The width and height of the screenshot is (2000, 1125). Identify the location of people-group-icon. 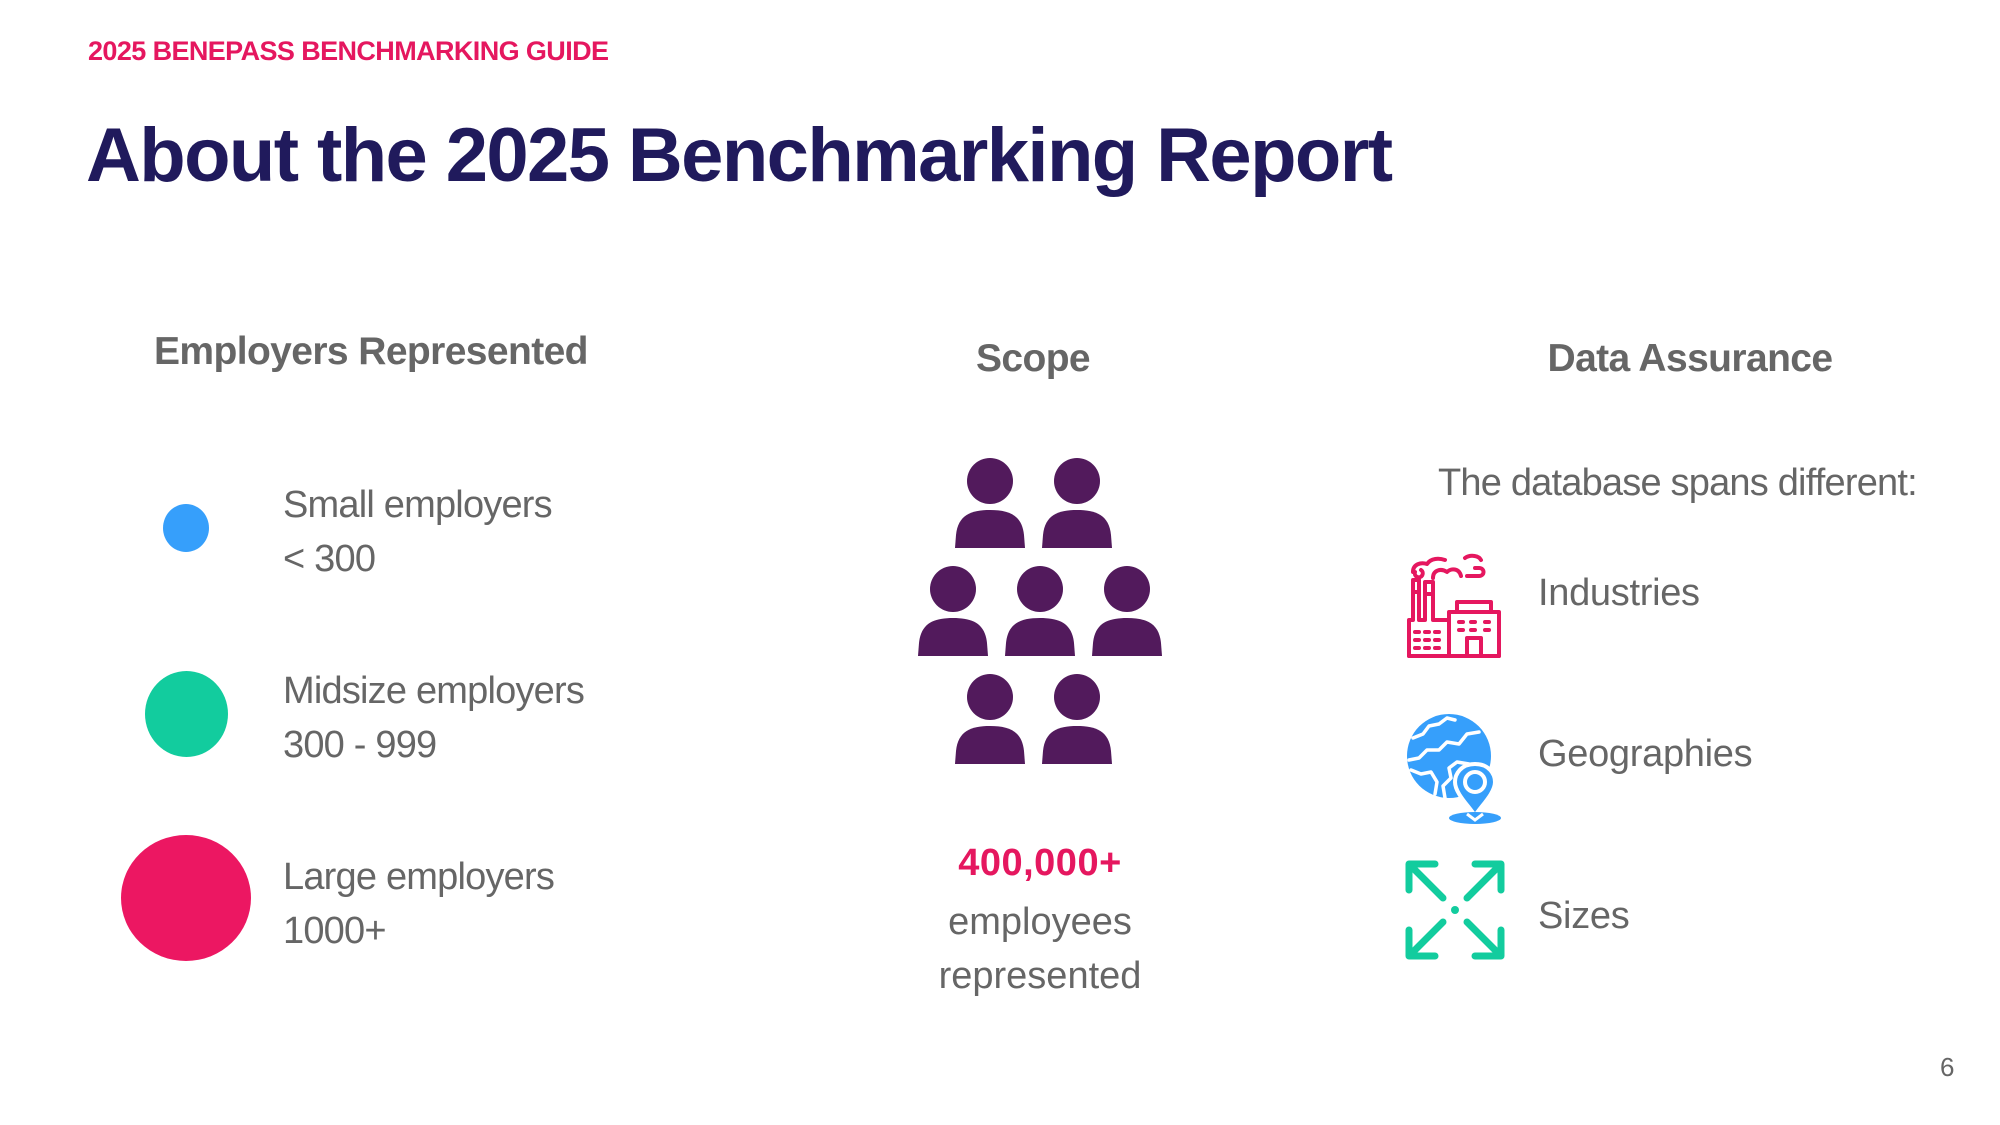
(1040, 611).